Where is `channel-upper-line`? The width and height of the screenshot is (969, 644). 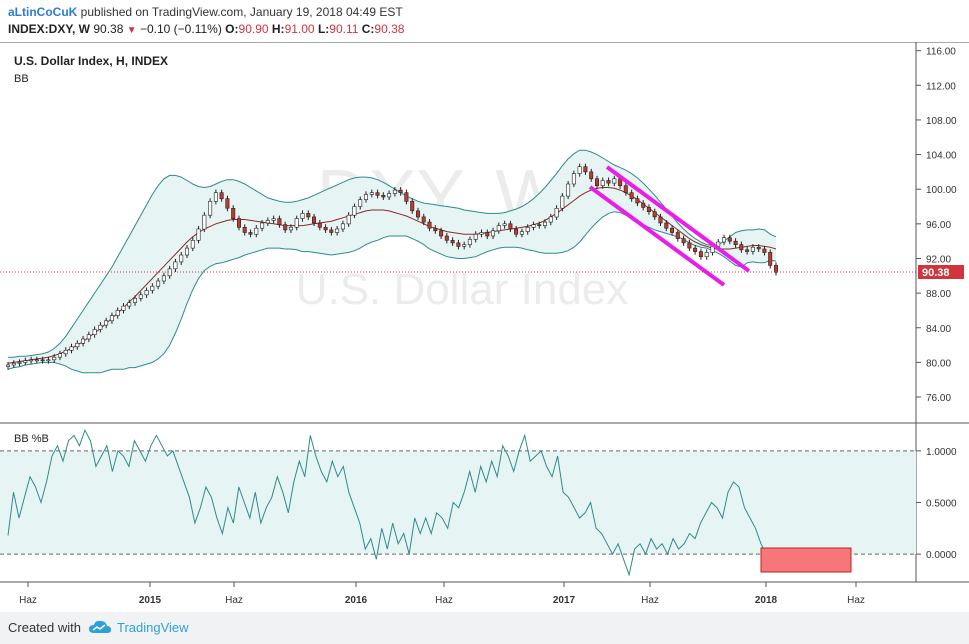 channel-upper-line is located at coordinates (678, 219).